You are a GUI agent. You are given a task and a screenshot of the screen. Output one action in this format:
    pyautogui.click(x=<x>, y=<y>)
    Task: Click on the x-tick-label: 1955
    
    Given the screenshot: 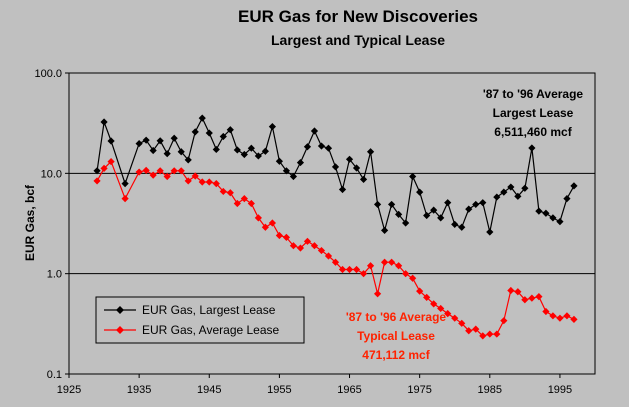 What is the action you would take?
    pyautogui.click(x=279, y=390)
    